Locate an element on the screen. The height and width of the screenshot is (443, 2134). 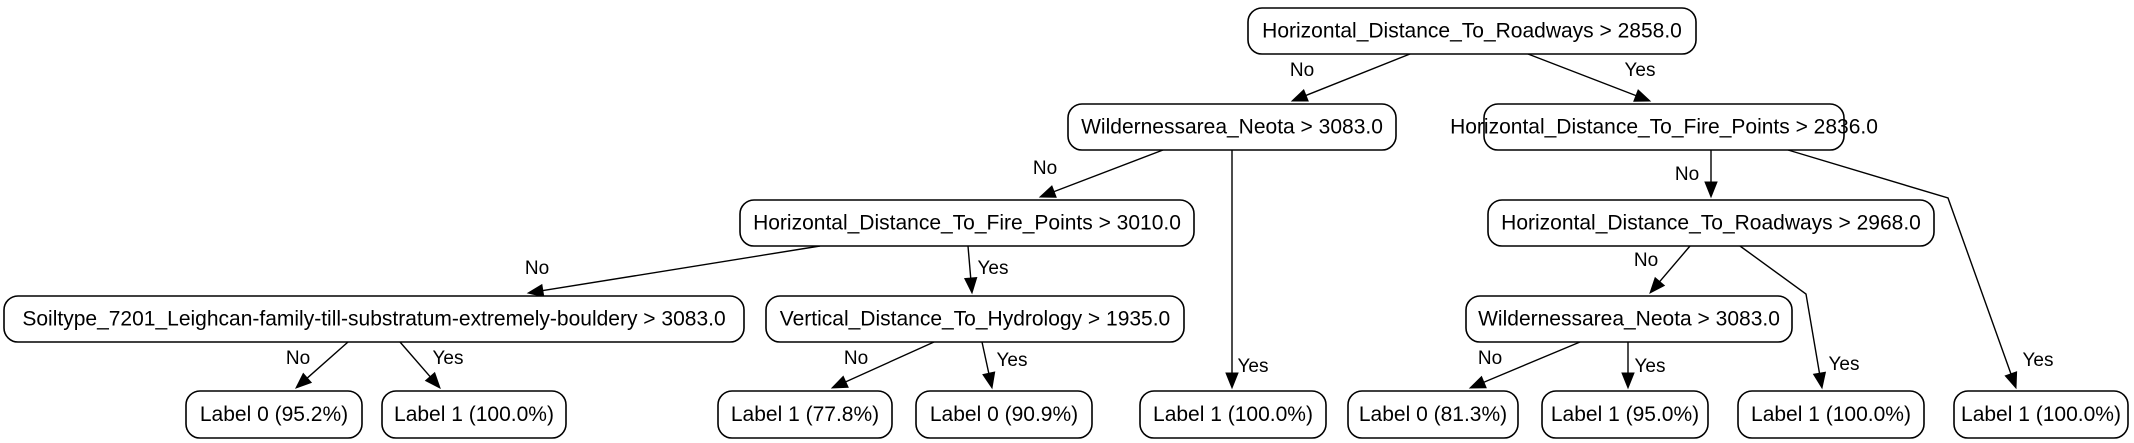
edge-n_ll-to-n_lll: No is located at coordinates (673, 271).